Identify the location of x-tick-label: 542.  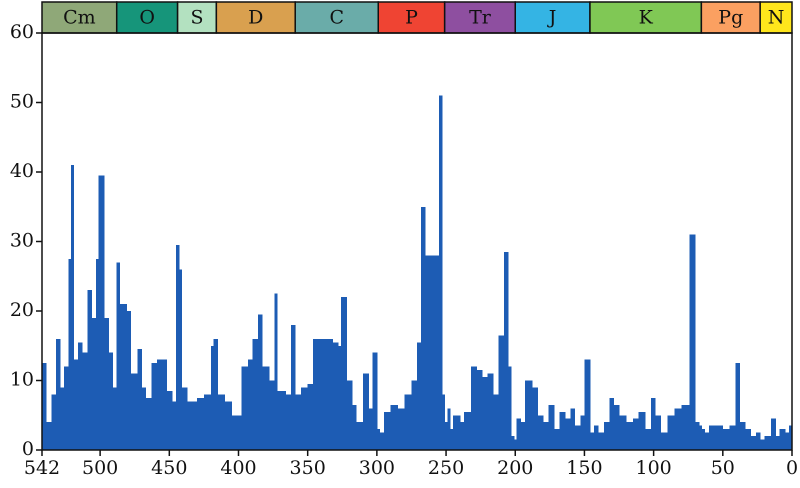
(42, 468).